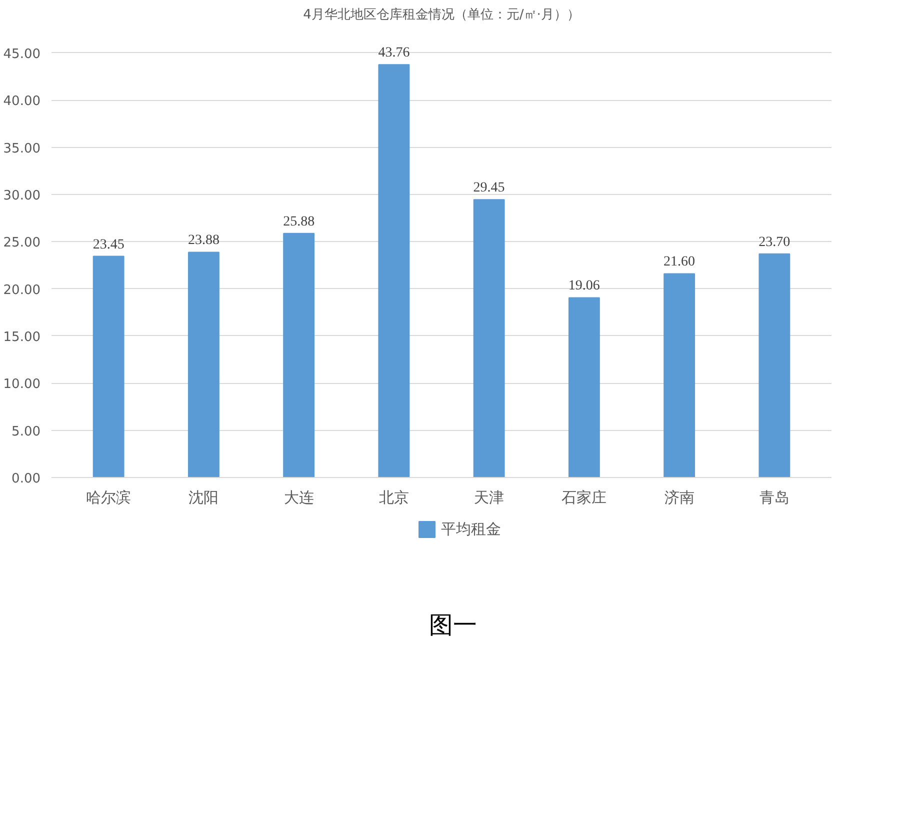 The image size is (916, 826). What do you see at coordinates (679, 497) in the screenshot?
I see `x-tick-label: 济南` at bounding box center [679, 497].